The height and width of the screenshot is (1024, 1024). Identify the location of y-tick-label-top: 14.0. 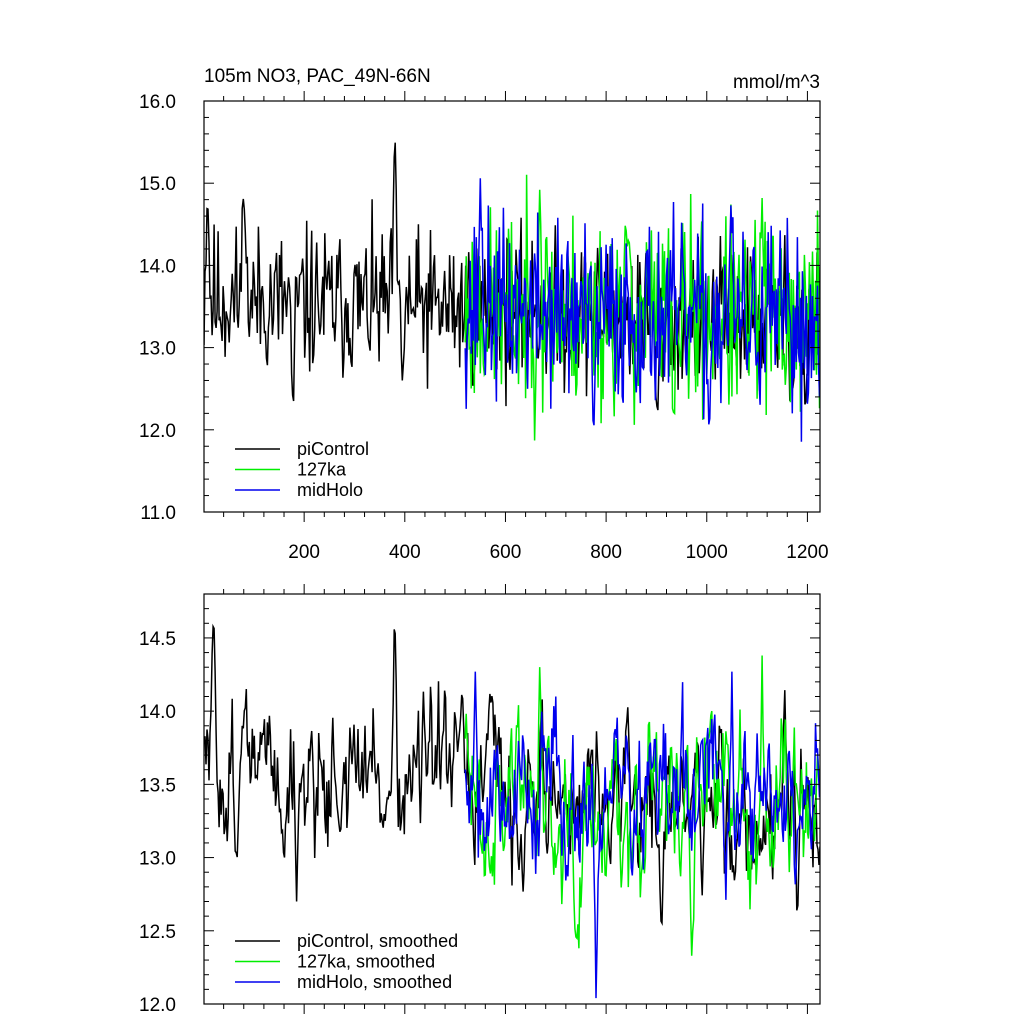
(157, 266).